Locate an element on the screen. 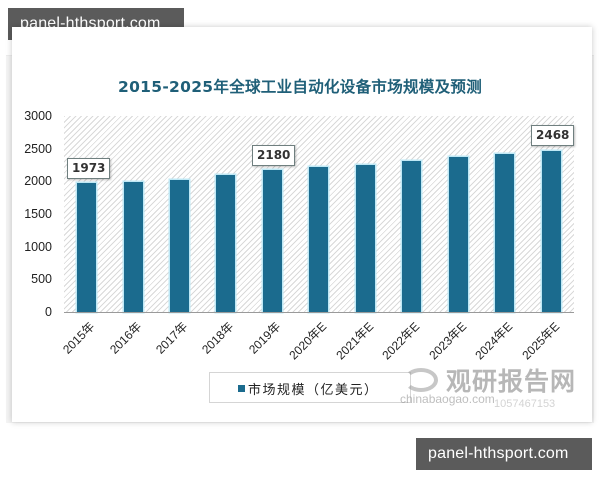  y-tick-label: 1500 is located at coordinates (38, 214).